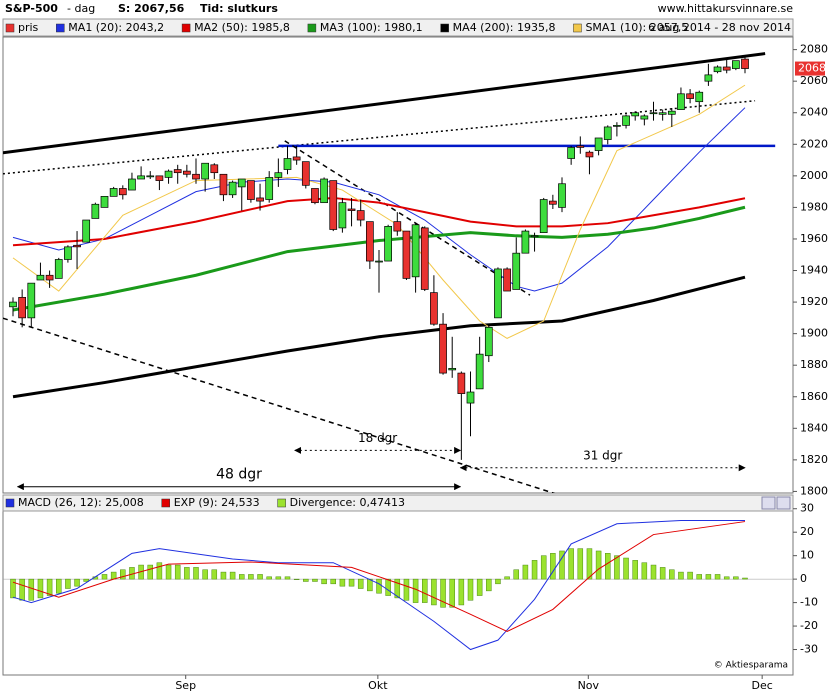 The width and height of the screenshot is (837, 698). I want to click on title: S&P-500, so click(31, 8).